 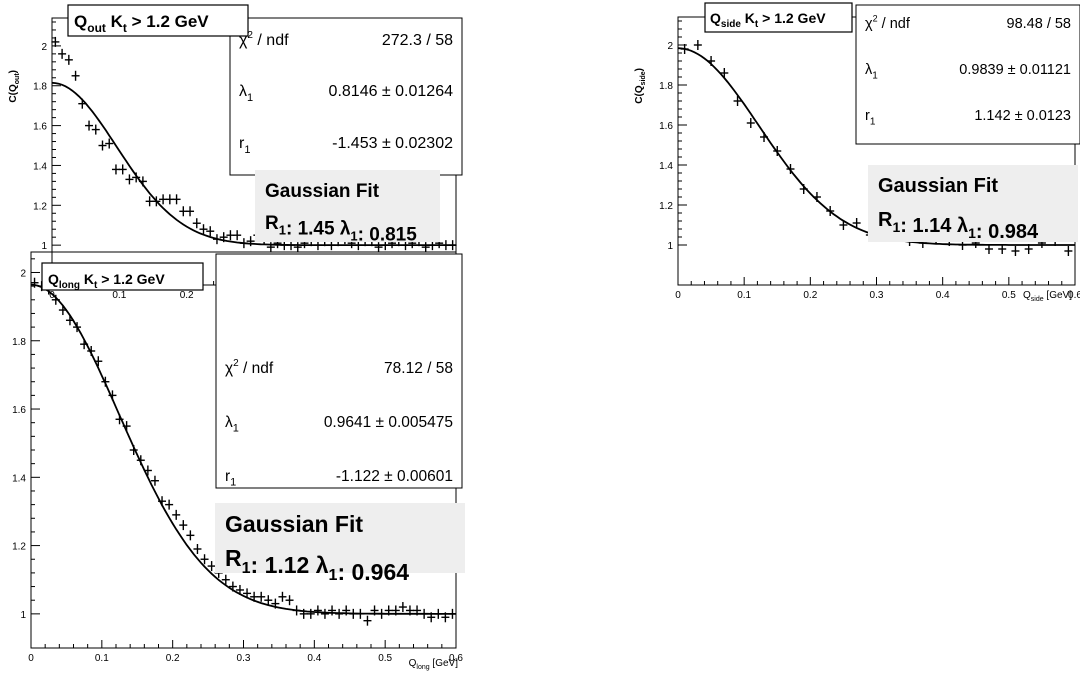 What do you see at coordinates (141, 23) in the screenshot?
I see `chart-title: Qout Kt > 1.2 GeV` at bounding box center [141, 23].